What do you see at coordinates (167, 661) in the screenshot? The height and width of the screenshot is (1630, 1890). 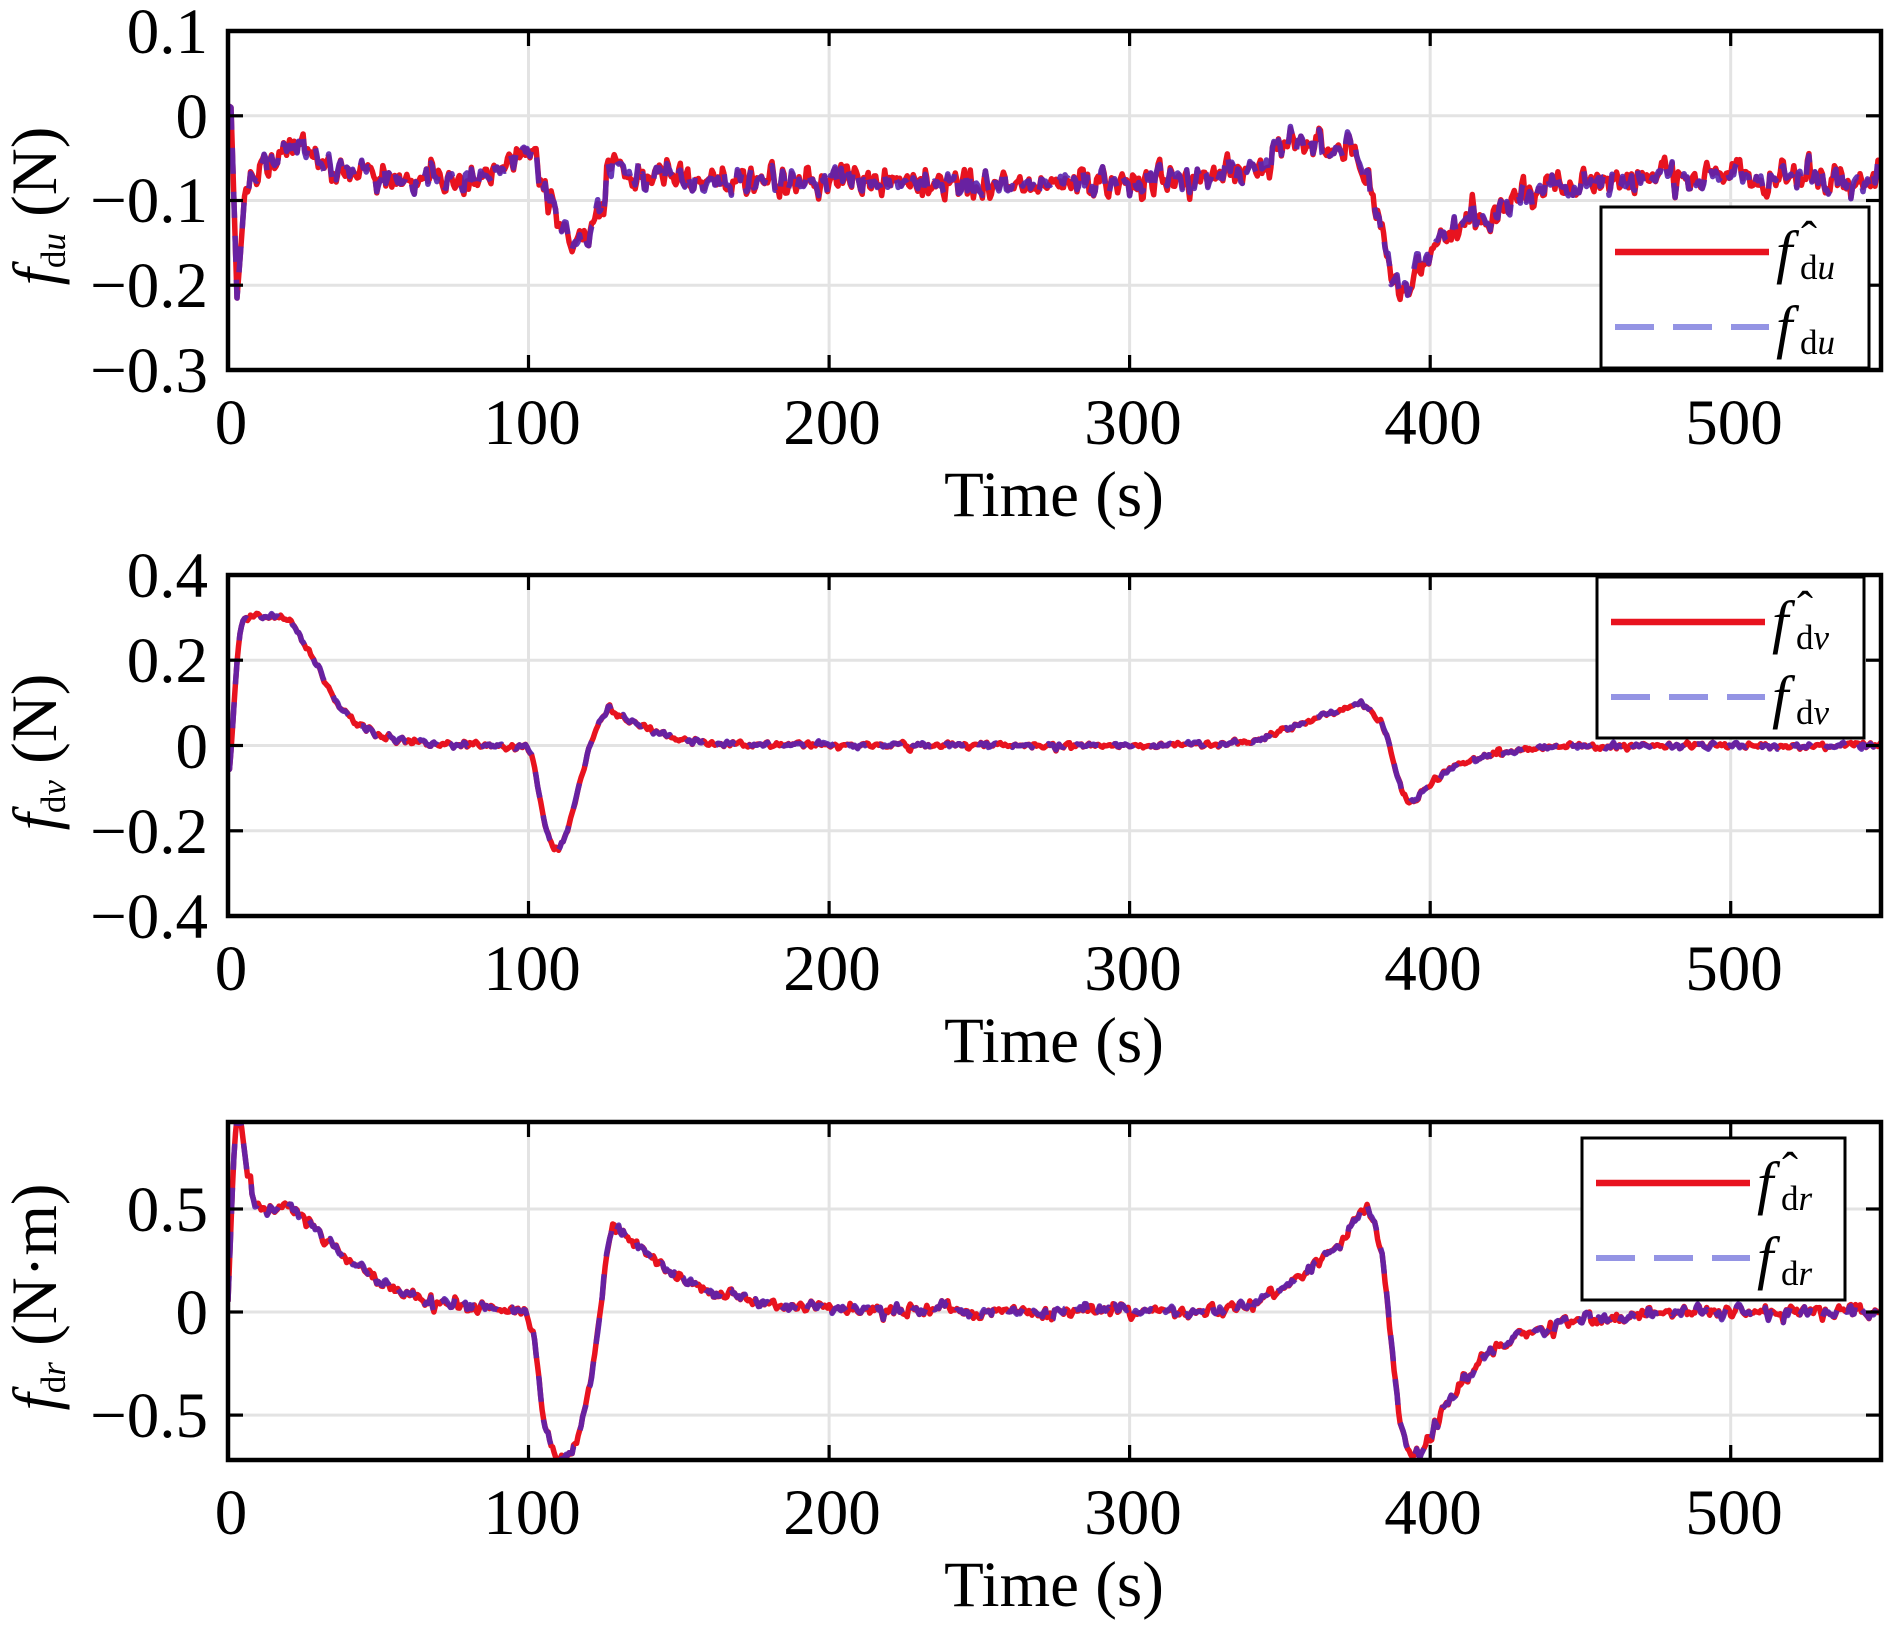 I see `svg-text: 0.2` at bounding box center [167, 661].